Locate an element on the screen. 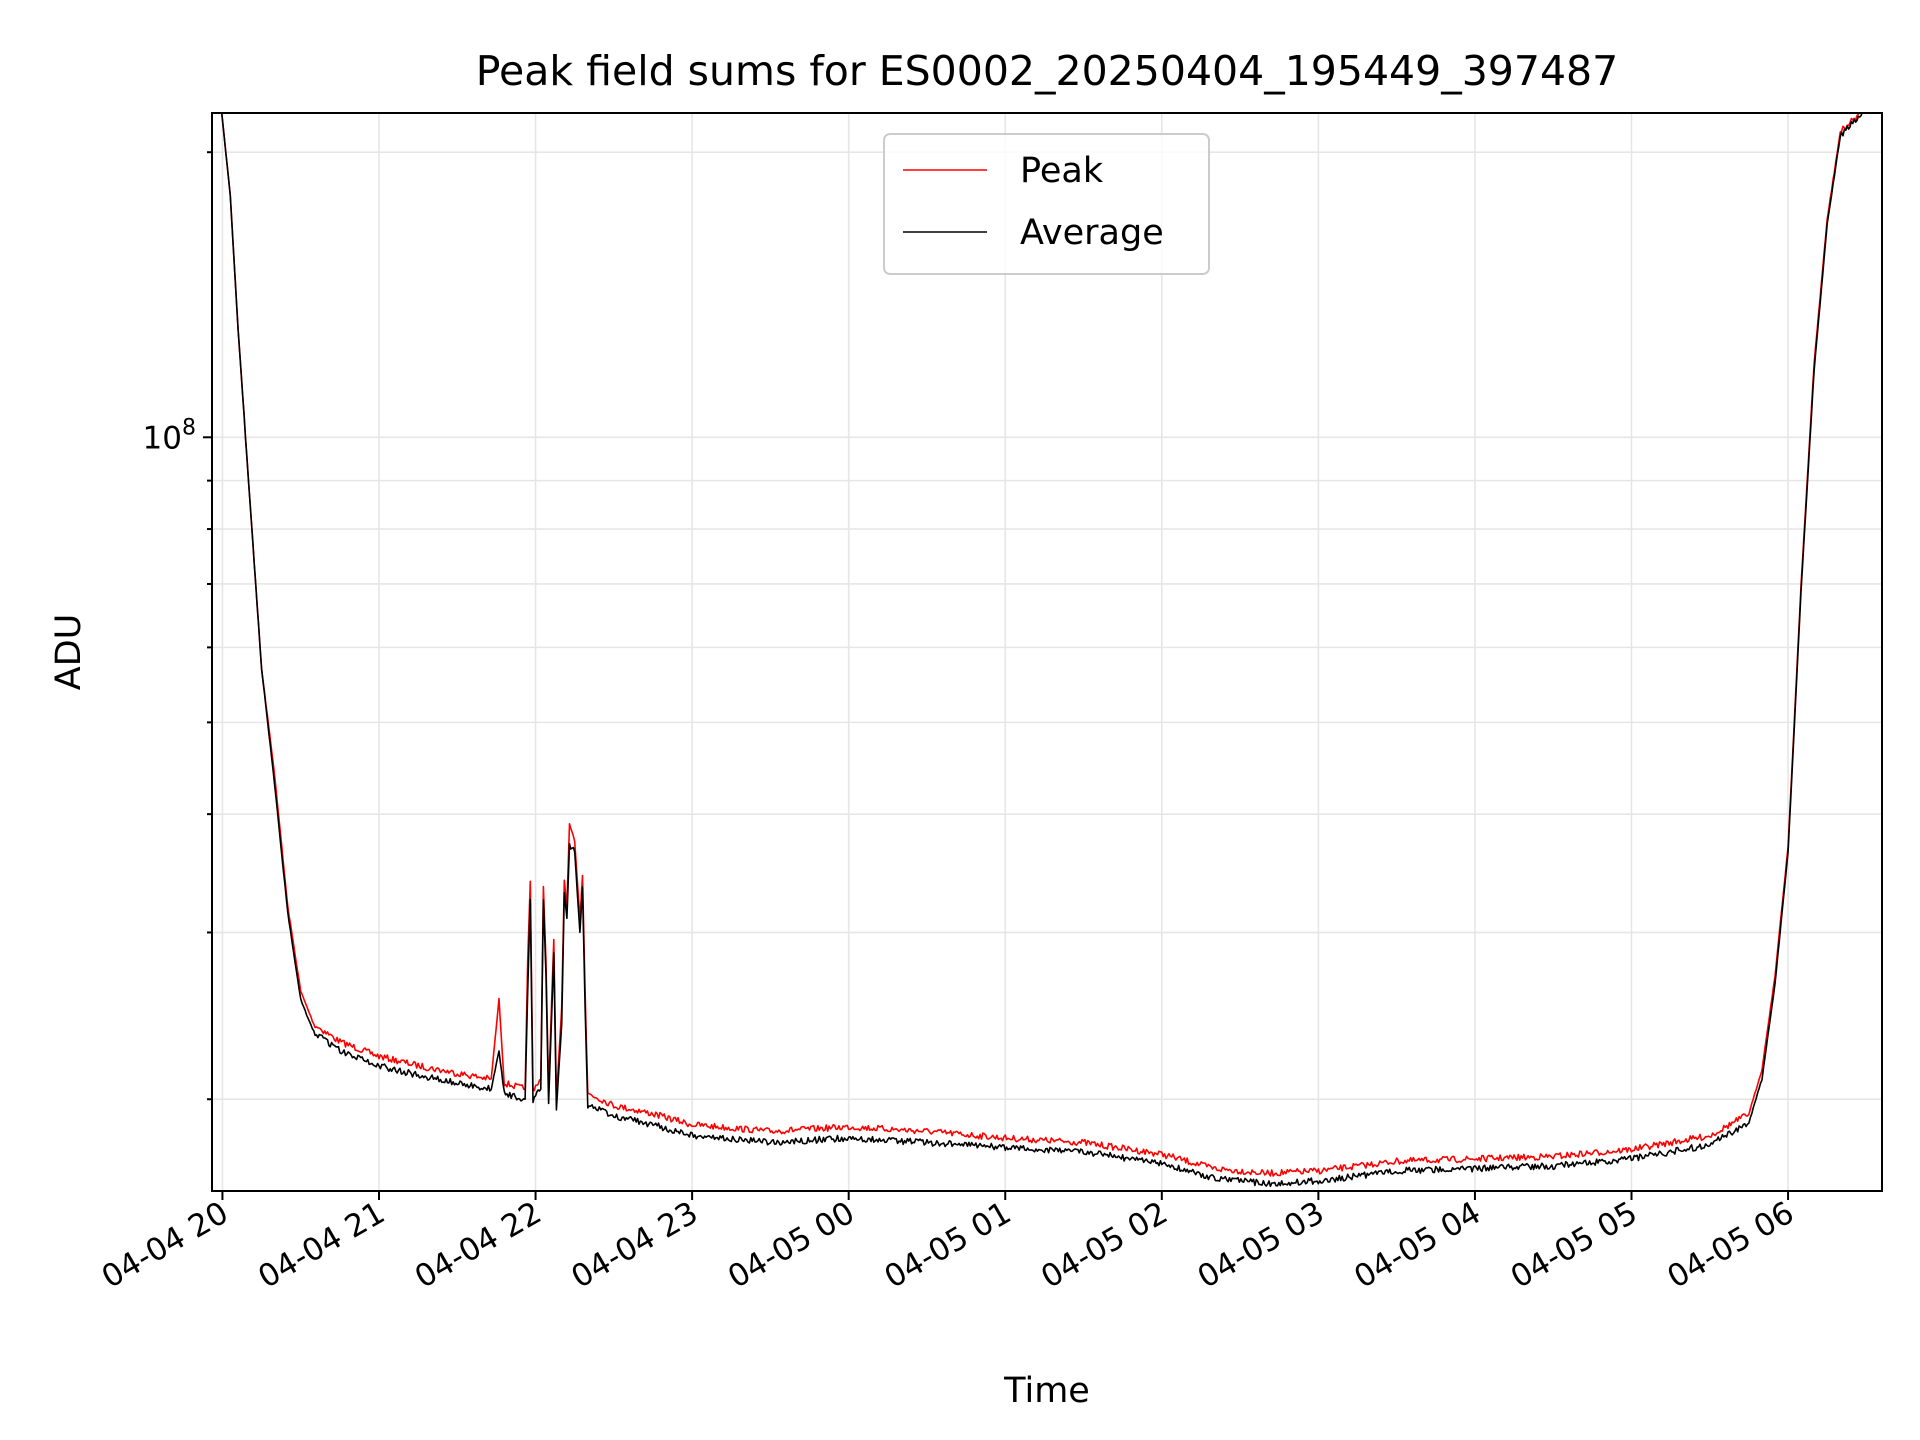 Image resolution: width=1920 pixels, height=1440 pixels. y-tick-label: 108 is located at coordinates (169, 435).